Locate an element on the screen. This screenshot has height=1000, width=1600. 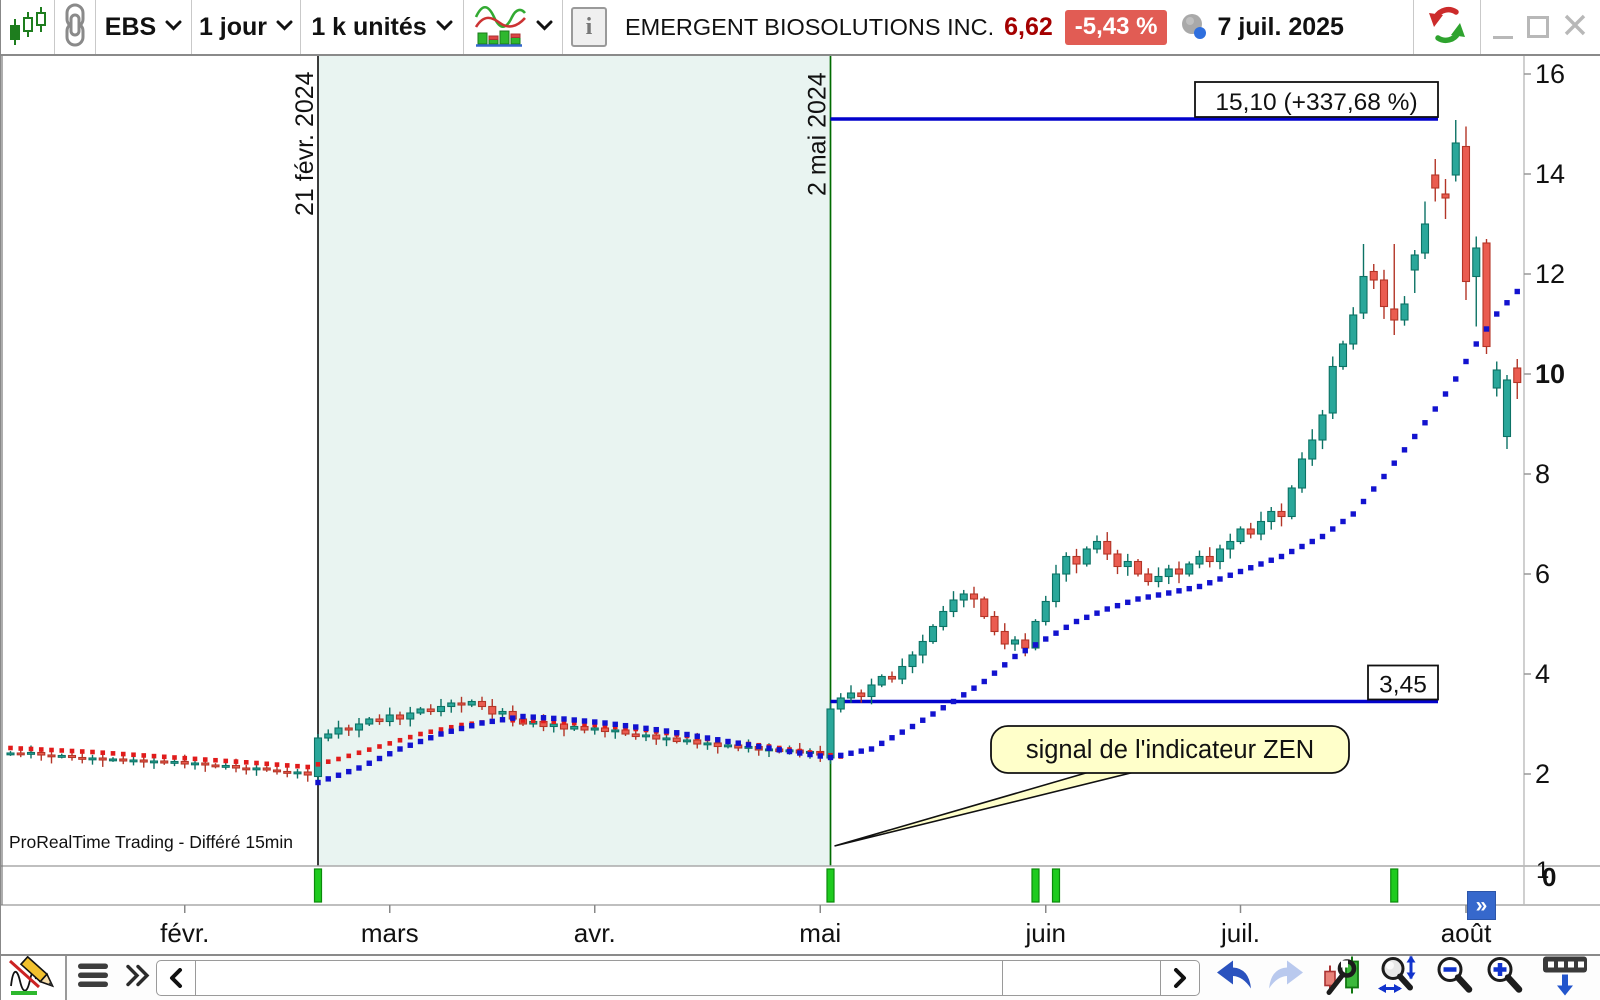
undo-icon is located at coordinates (1233, 978).